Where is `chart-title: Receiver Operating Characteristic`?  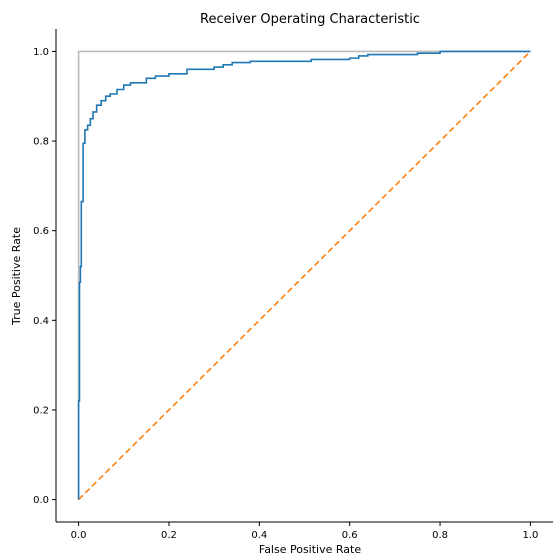 chart-title: Receiver Operating Characteristic is located at coordinates (310, 19).